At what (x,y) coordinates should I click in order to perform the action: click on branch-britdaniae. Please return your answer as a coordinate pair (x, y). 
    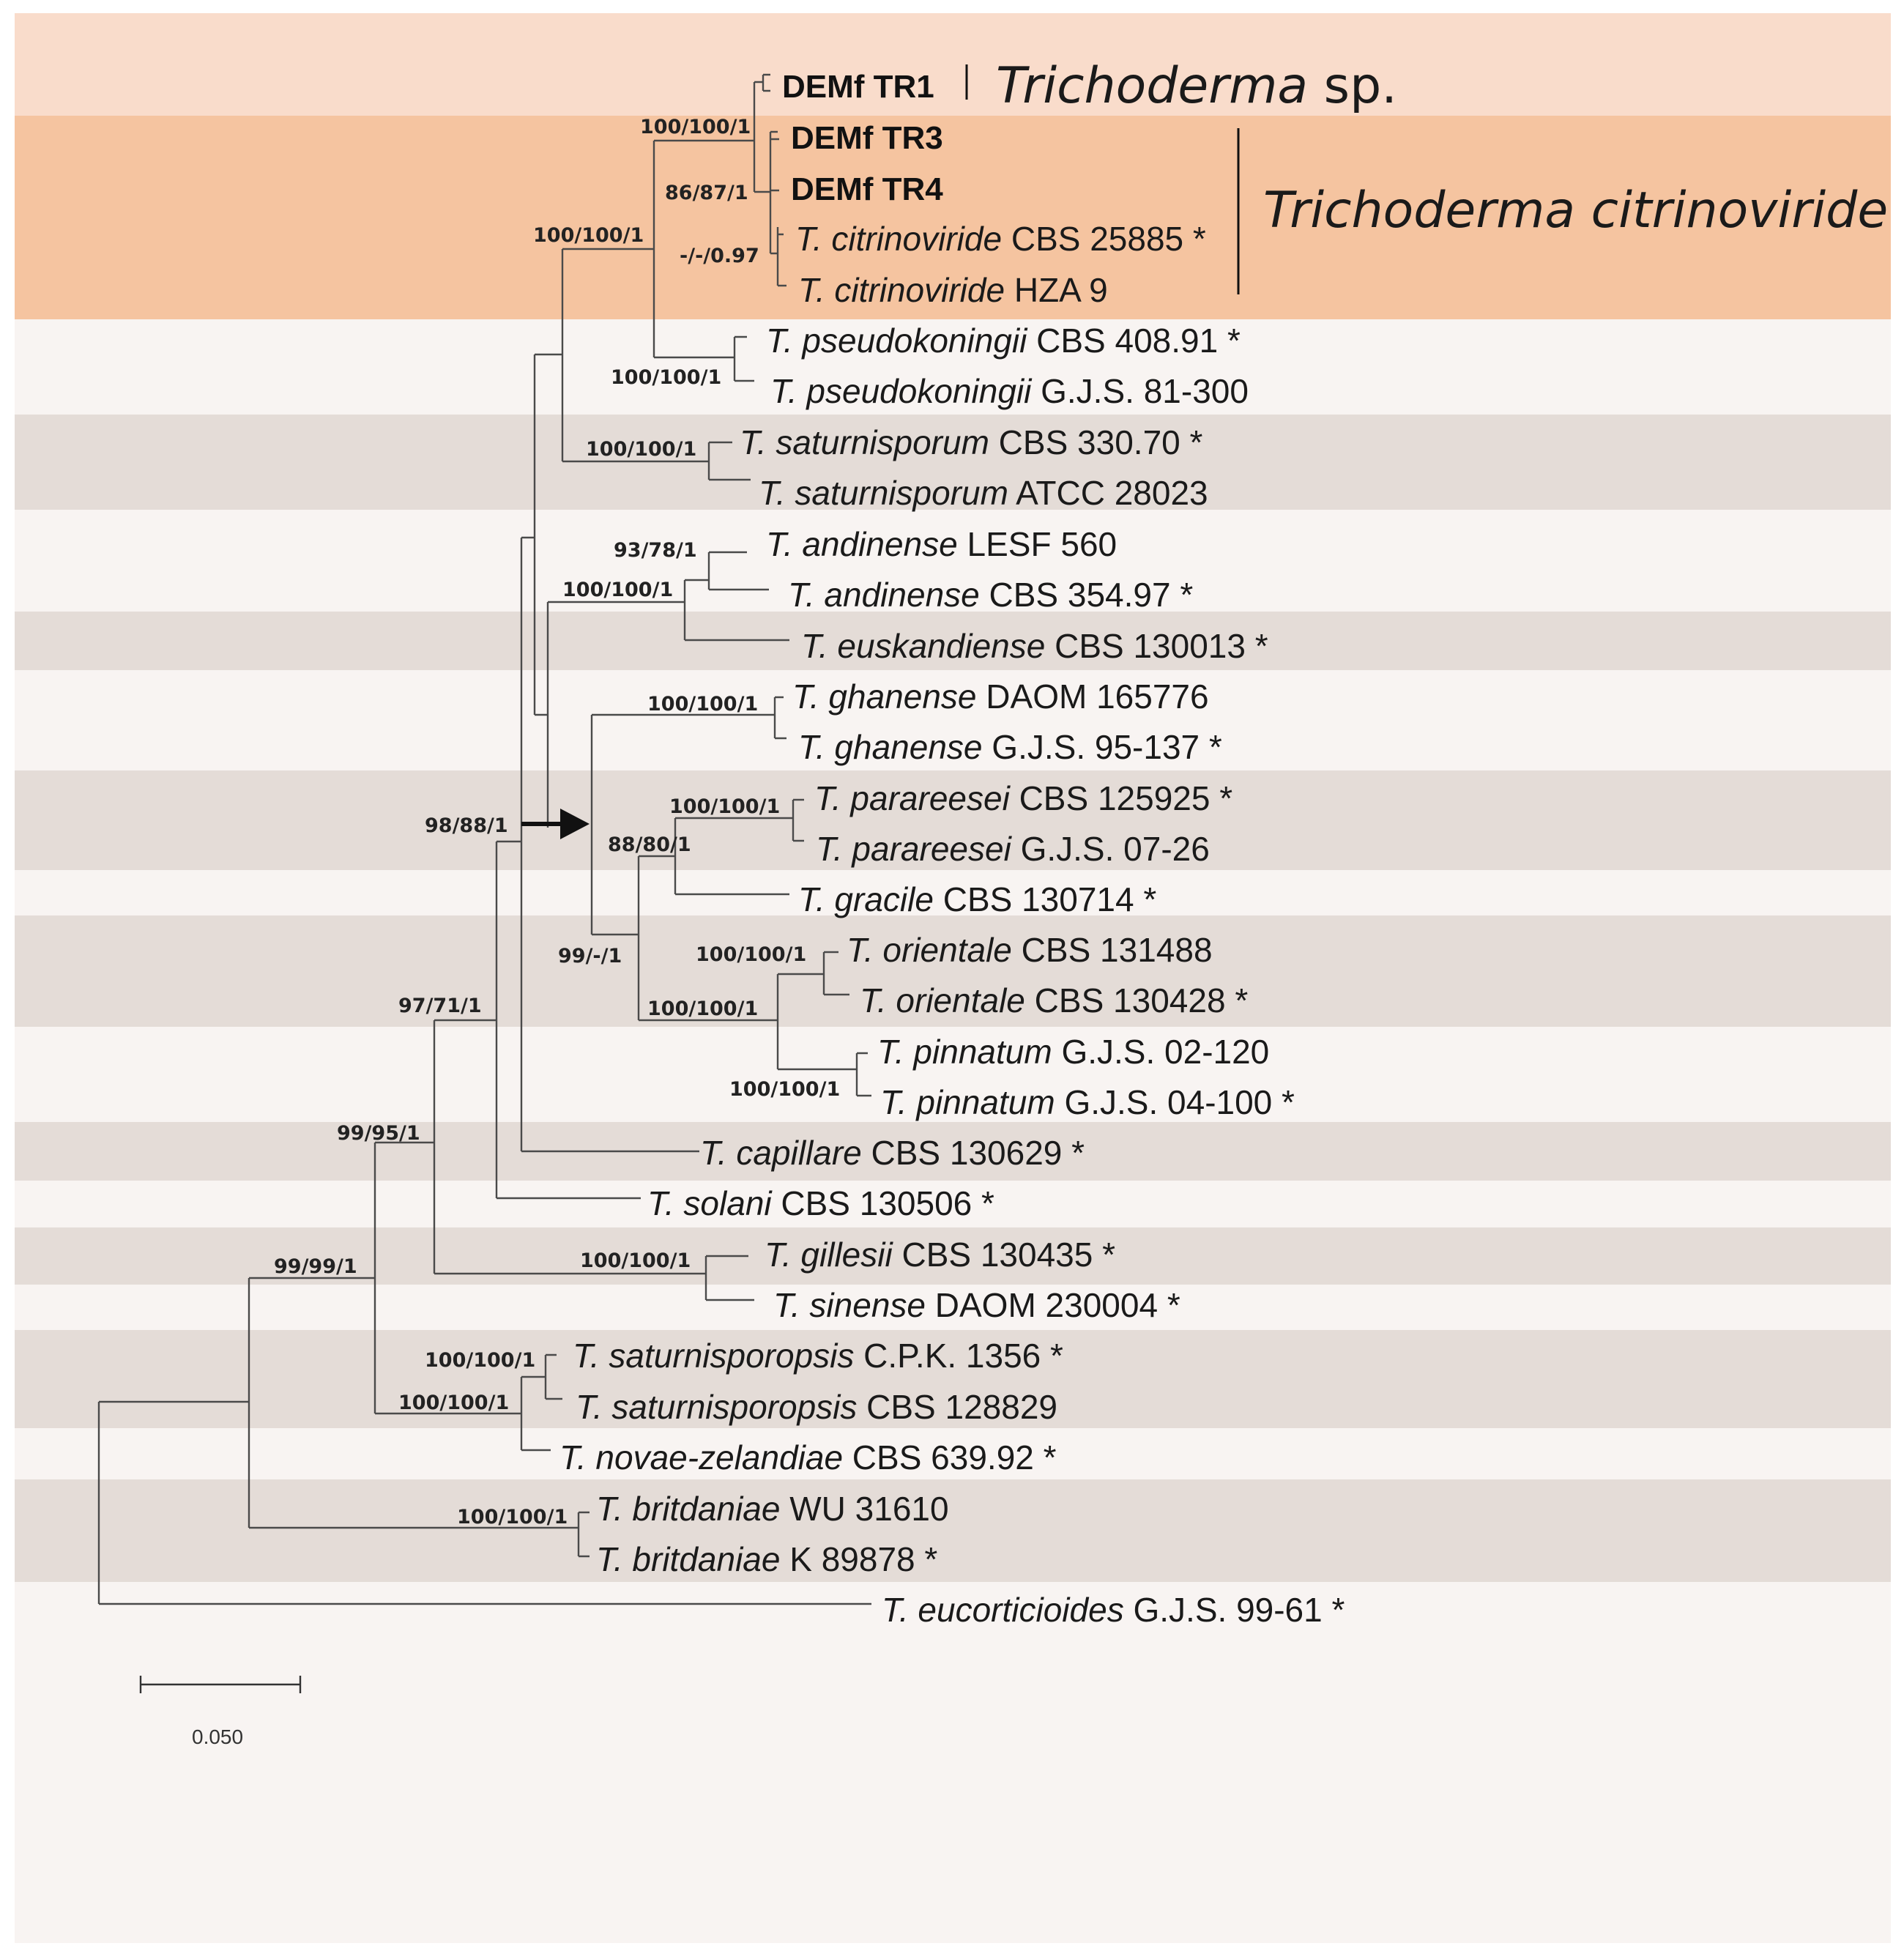
    Looking at the image, I should click on (583, 1534).